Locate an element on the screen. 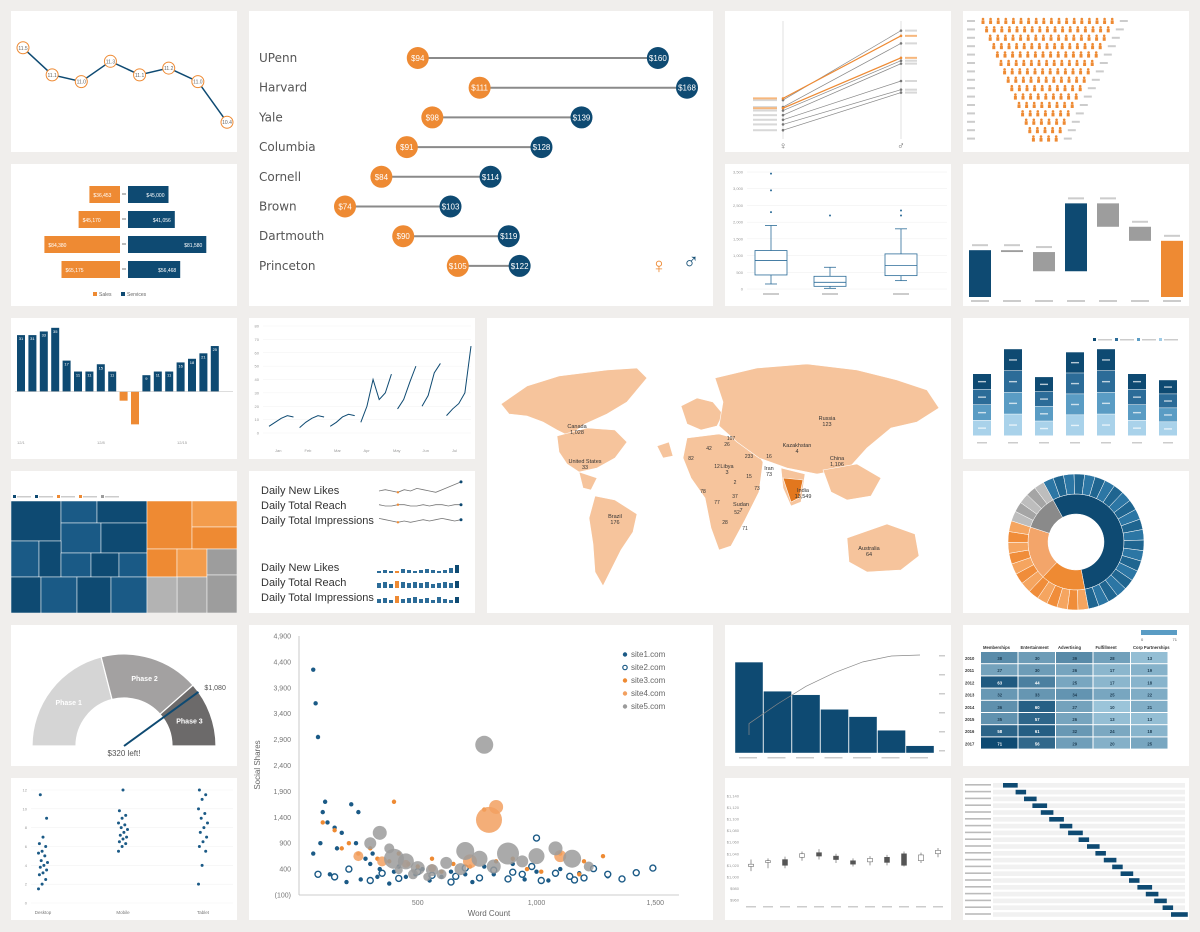 The image size is (1200, 932). cell-value: 21 is located at coordinates (1149, 707).